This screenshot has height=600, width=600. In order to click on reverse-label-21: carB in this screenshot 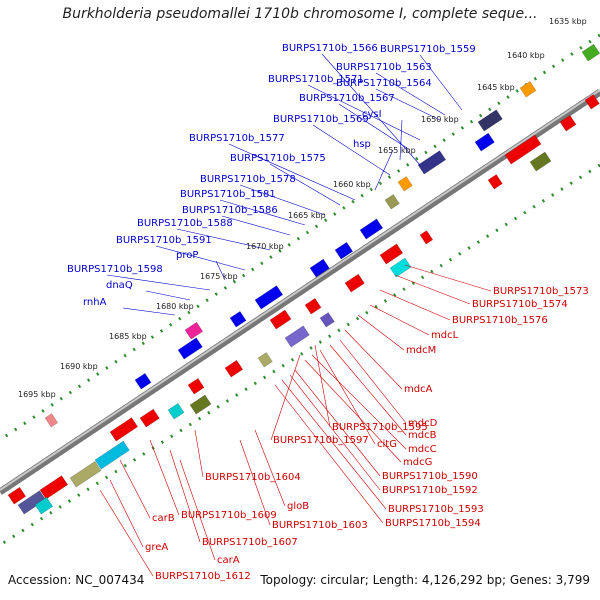, I will do `click(163, 518)`.